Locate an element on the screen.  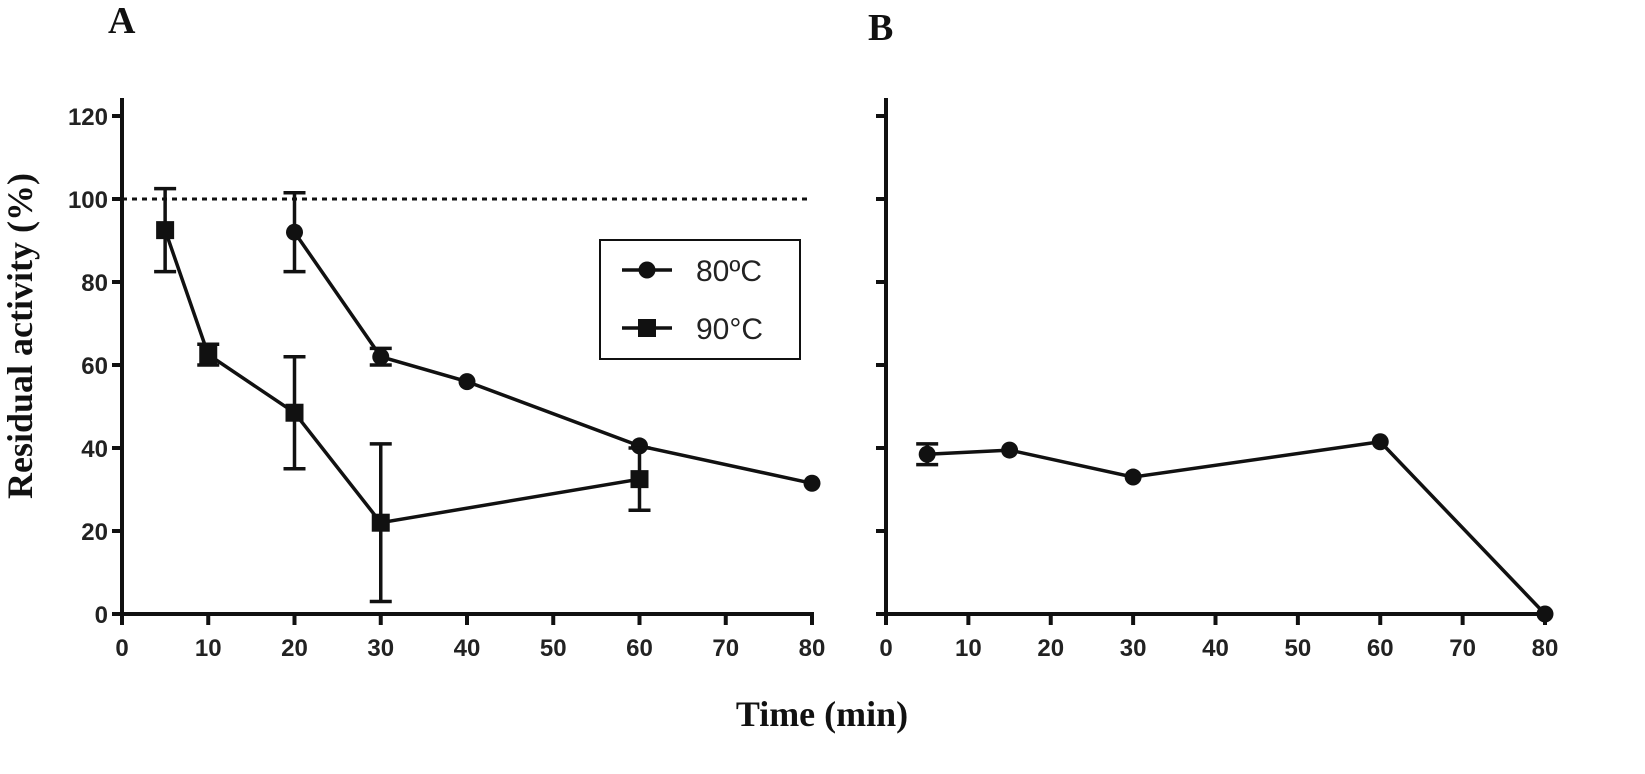
panel-a-letter: A is located at coordinates (122, 21).